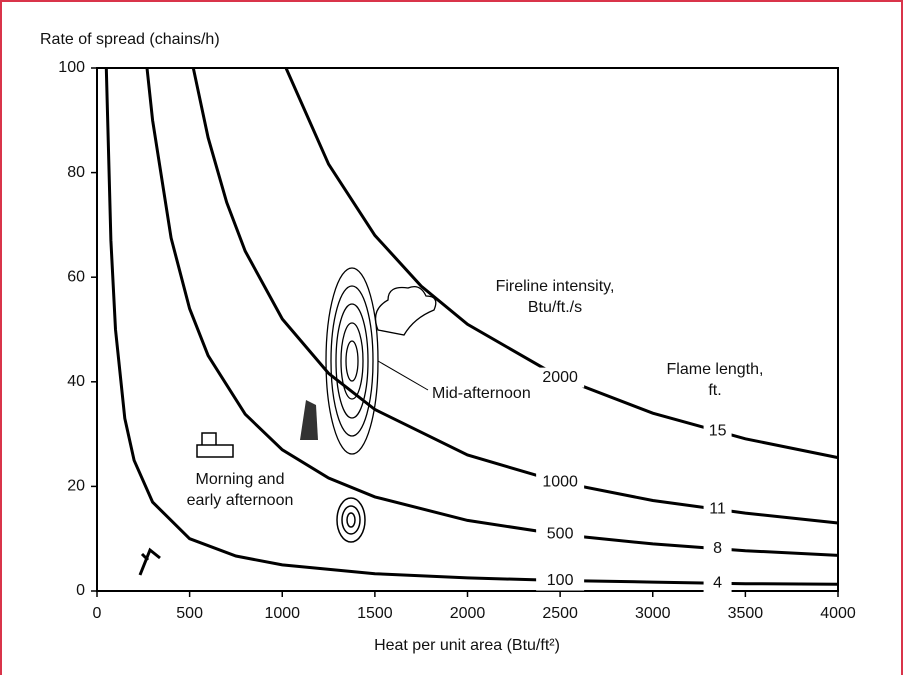 Image resolution: width=903 pixels, height=680 pixels. I want to click on x-tick-label: 1000, so click(282, 613).